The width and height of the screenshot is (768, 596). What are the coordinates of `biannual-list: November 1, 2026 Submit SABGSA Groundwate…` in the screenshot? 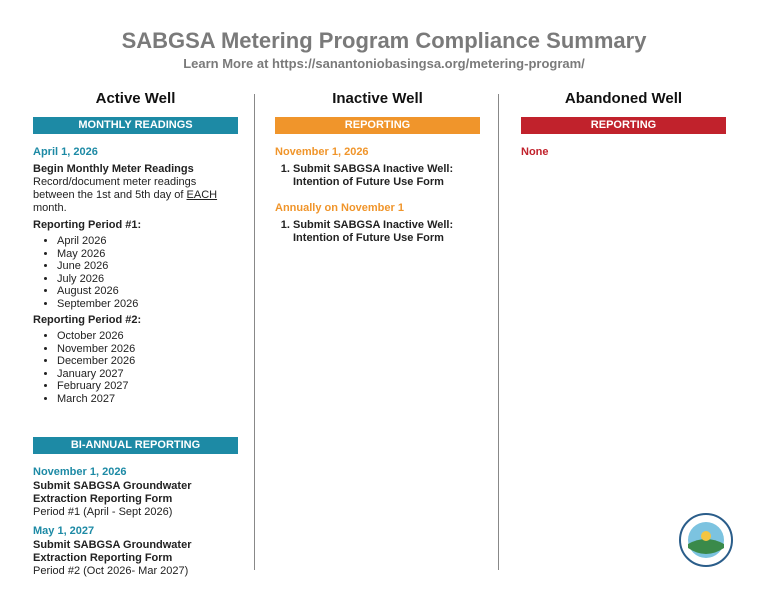 It's located at (135, 522).